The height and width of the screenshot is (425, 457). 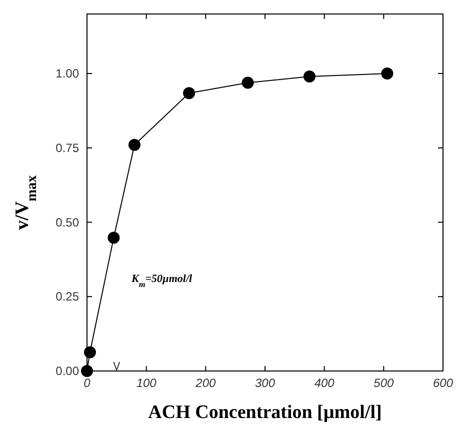 I want to click on y-tick-label: 0.00, so click(x=68, y=371).